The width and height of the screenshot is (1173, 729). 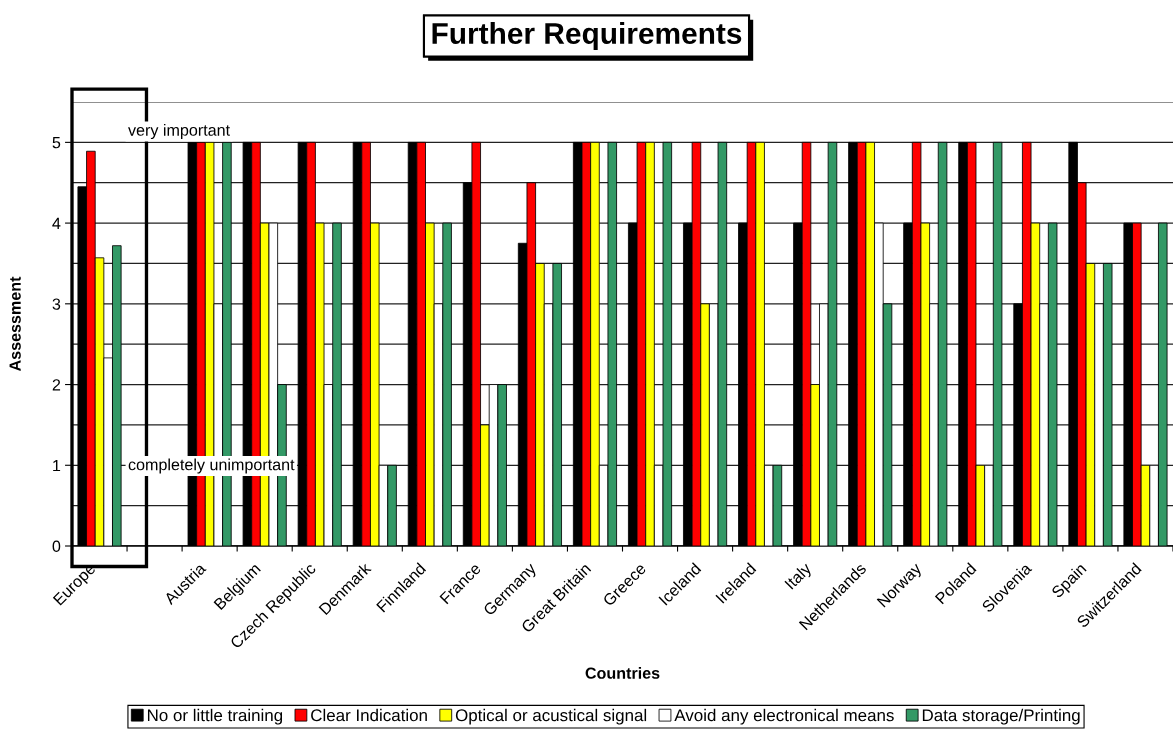 I want to click on legend-label: Data storage/Printing, so click(x=1001, y=716).